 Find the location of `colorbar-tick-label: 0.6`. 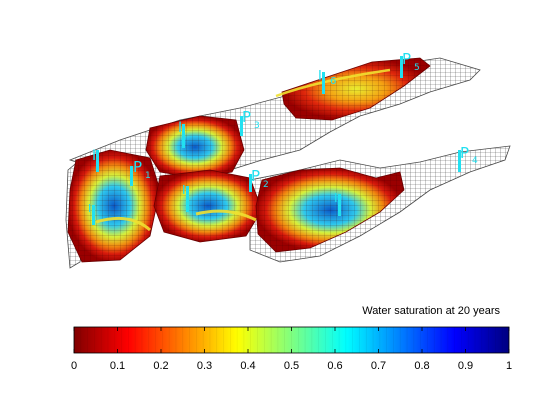

colorbar-tick-label: 0.6 is located at coordinates (334, 366).